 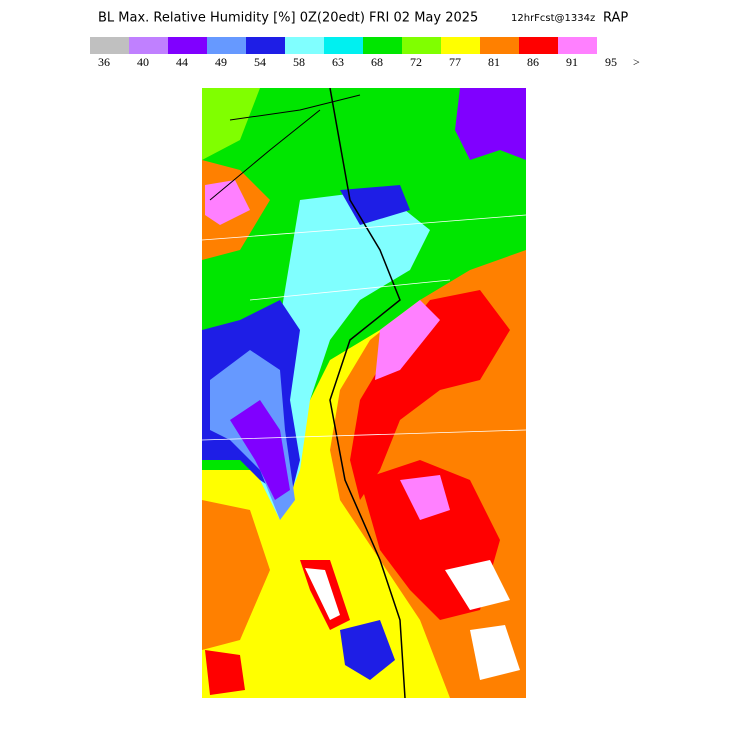 What do you see at coordinates (236, 575) in the screenshot?
I see `field-orange` at bounding box center [236, 575].